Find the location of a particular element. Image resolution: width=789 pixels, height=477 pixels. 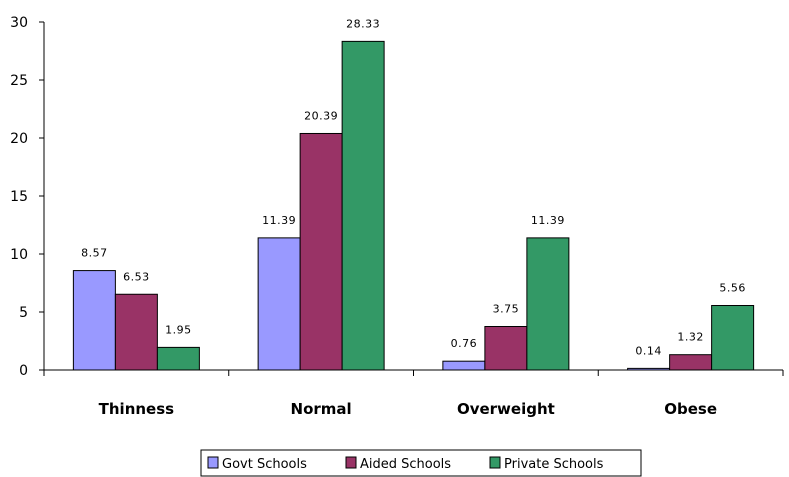

x-axis is located at coordinates (413, 372).